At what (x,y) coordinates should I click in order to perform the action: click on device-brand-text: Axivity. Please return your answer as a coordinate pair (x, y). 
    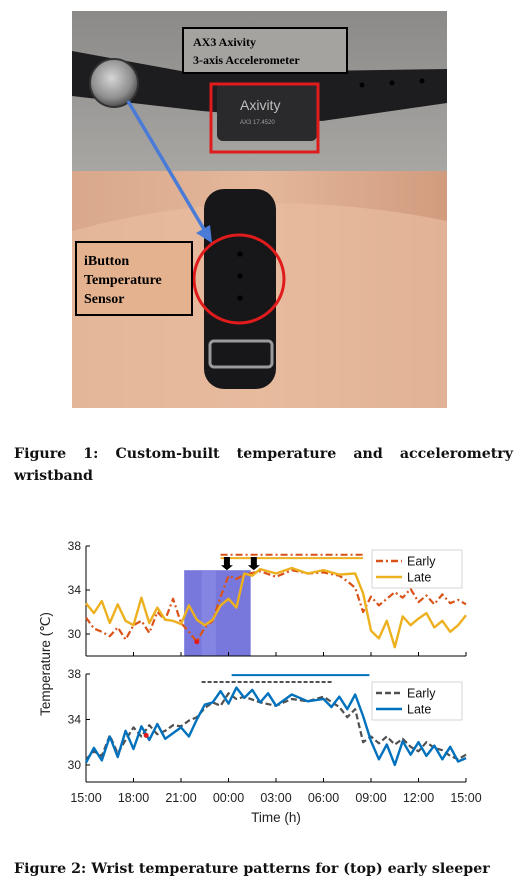
    Looking at the image, I should click on (260, 105).